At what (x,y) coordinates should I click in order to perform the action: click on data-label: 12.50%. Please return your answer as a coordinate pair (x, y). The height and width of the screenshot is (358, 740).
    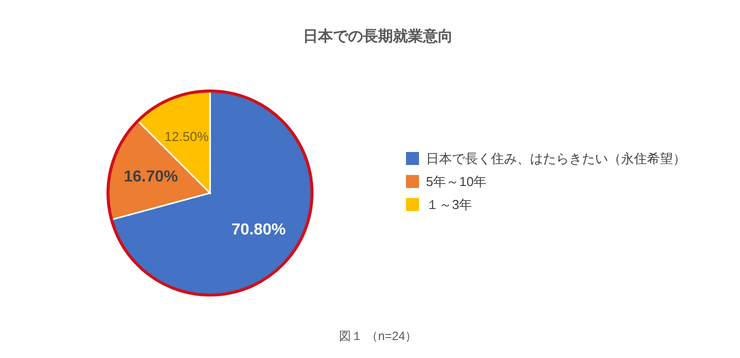
    Looking at the image, I should click on (187, 136).